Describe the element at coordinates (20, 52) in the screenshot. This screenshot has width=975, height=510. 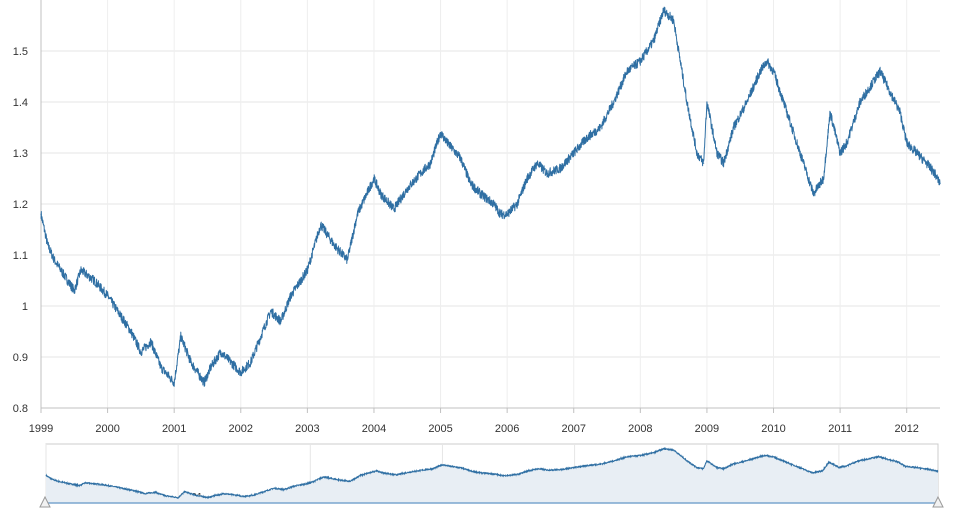
I see `y-tick-label: 1.5` at that location.